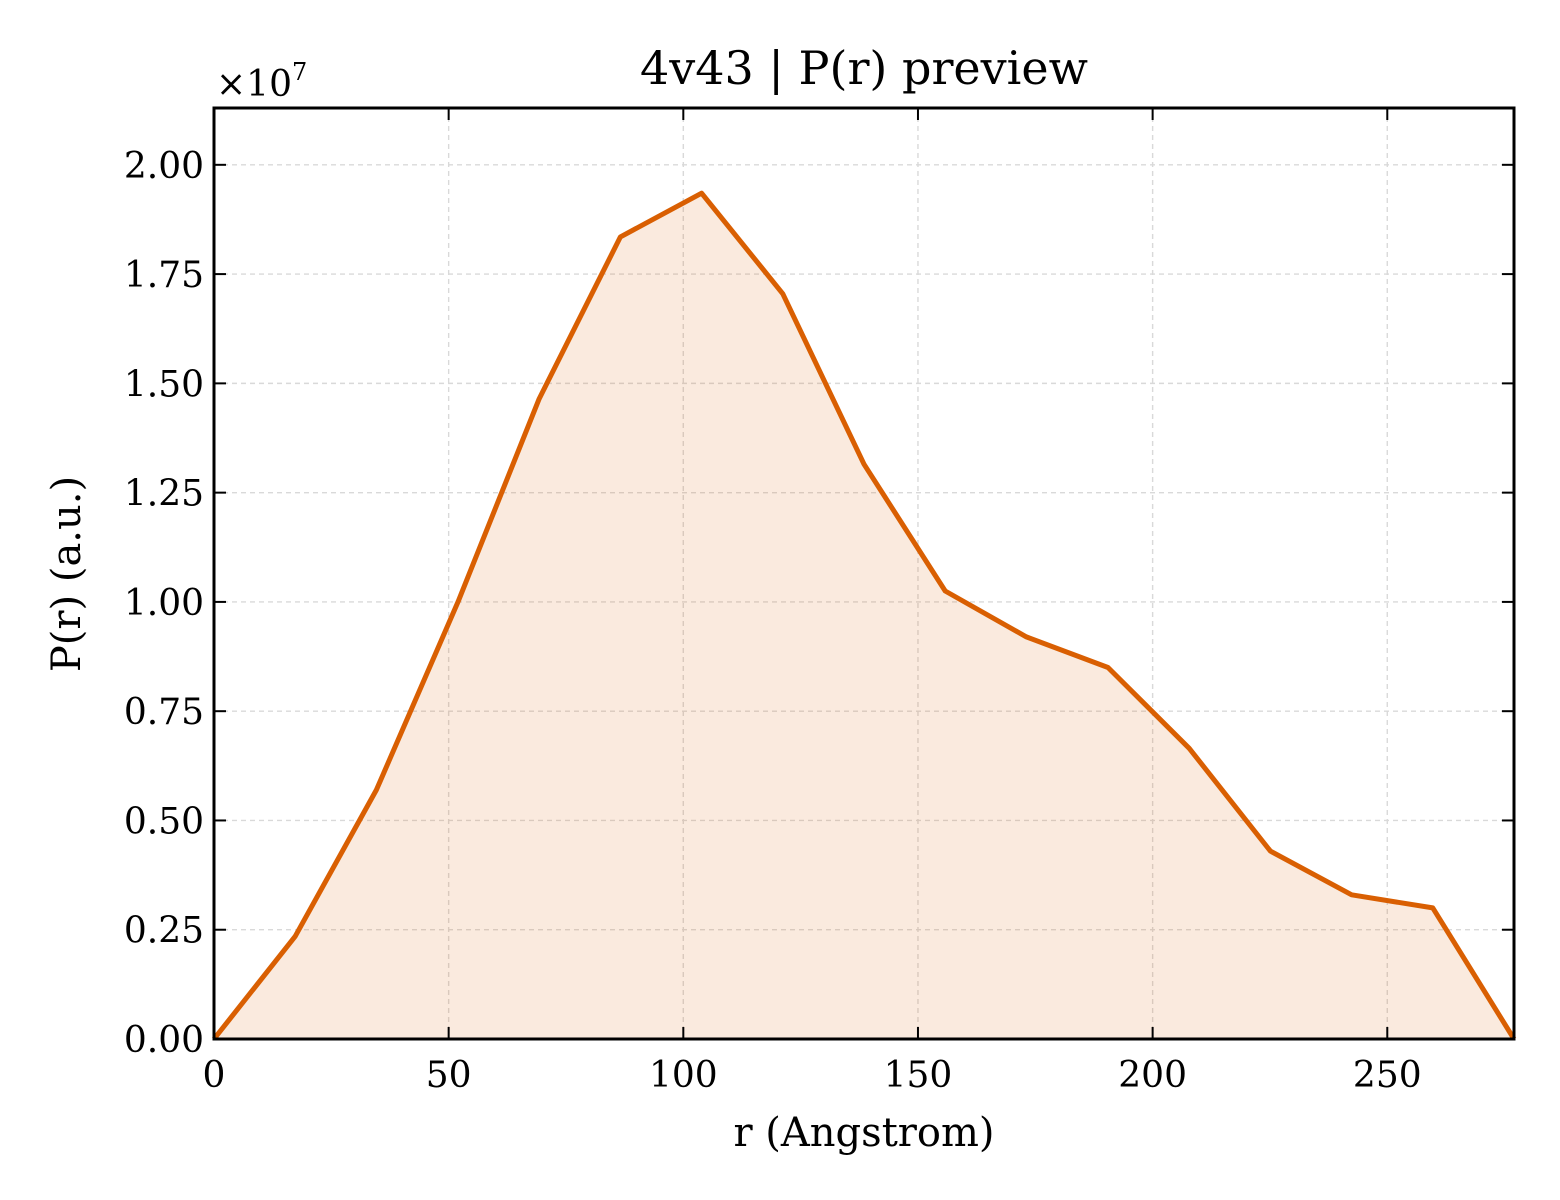 Image resolution: width=1560 pixels, height=1200 pixels. Describe the element at coordinates (164, 494) in the screenshot. I see `y-tick-label: 1.25` at that location.